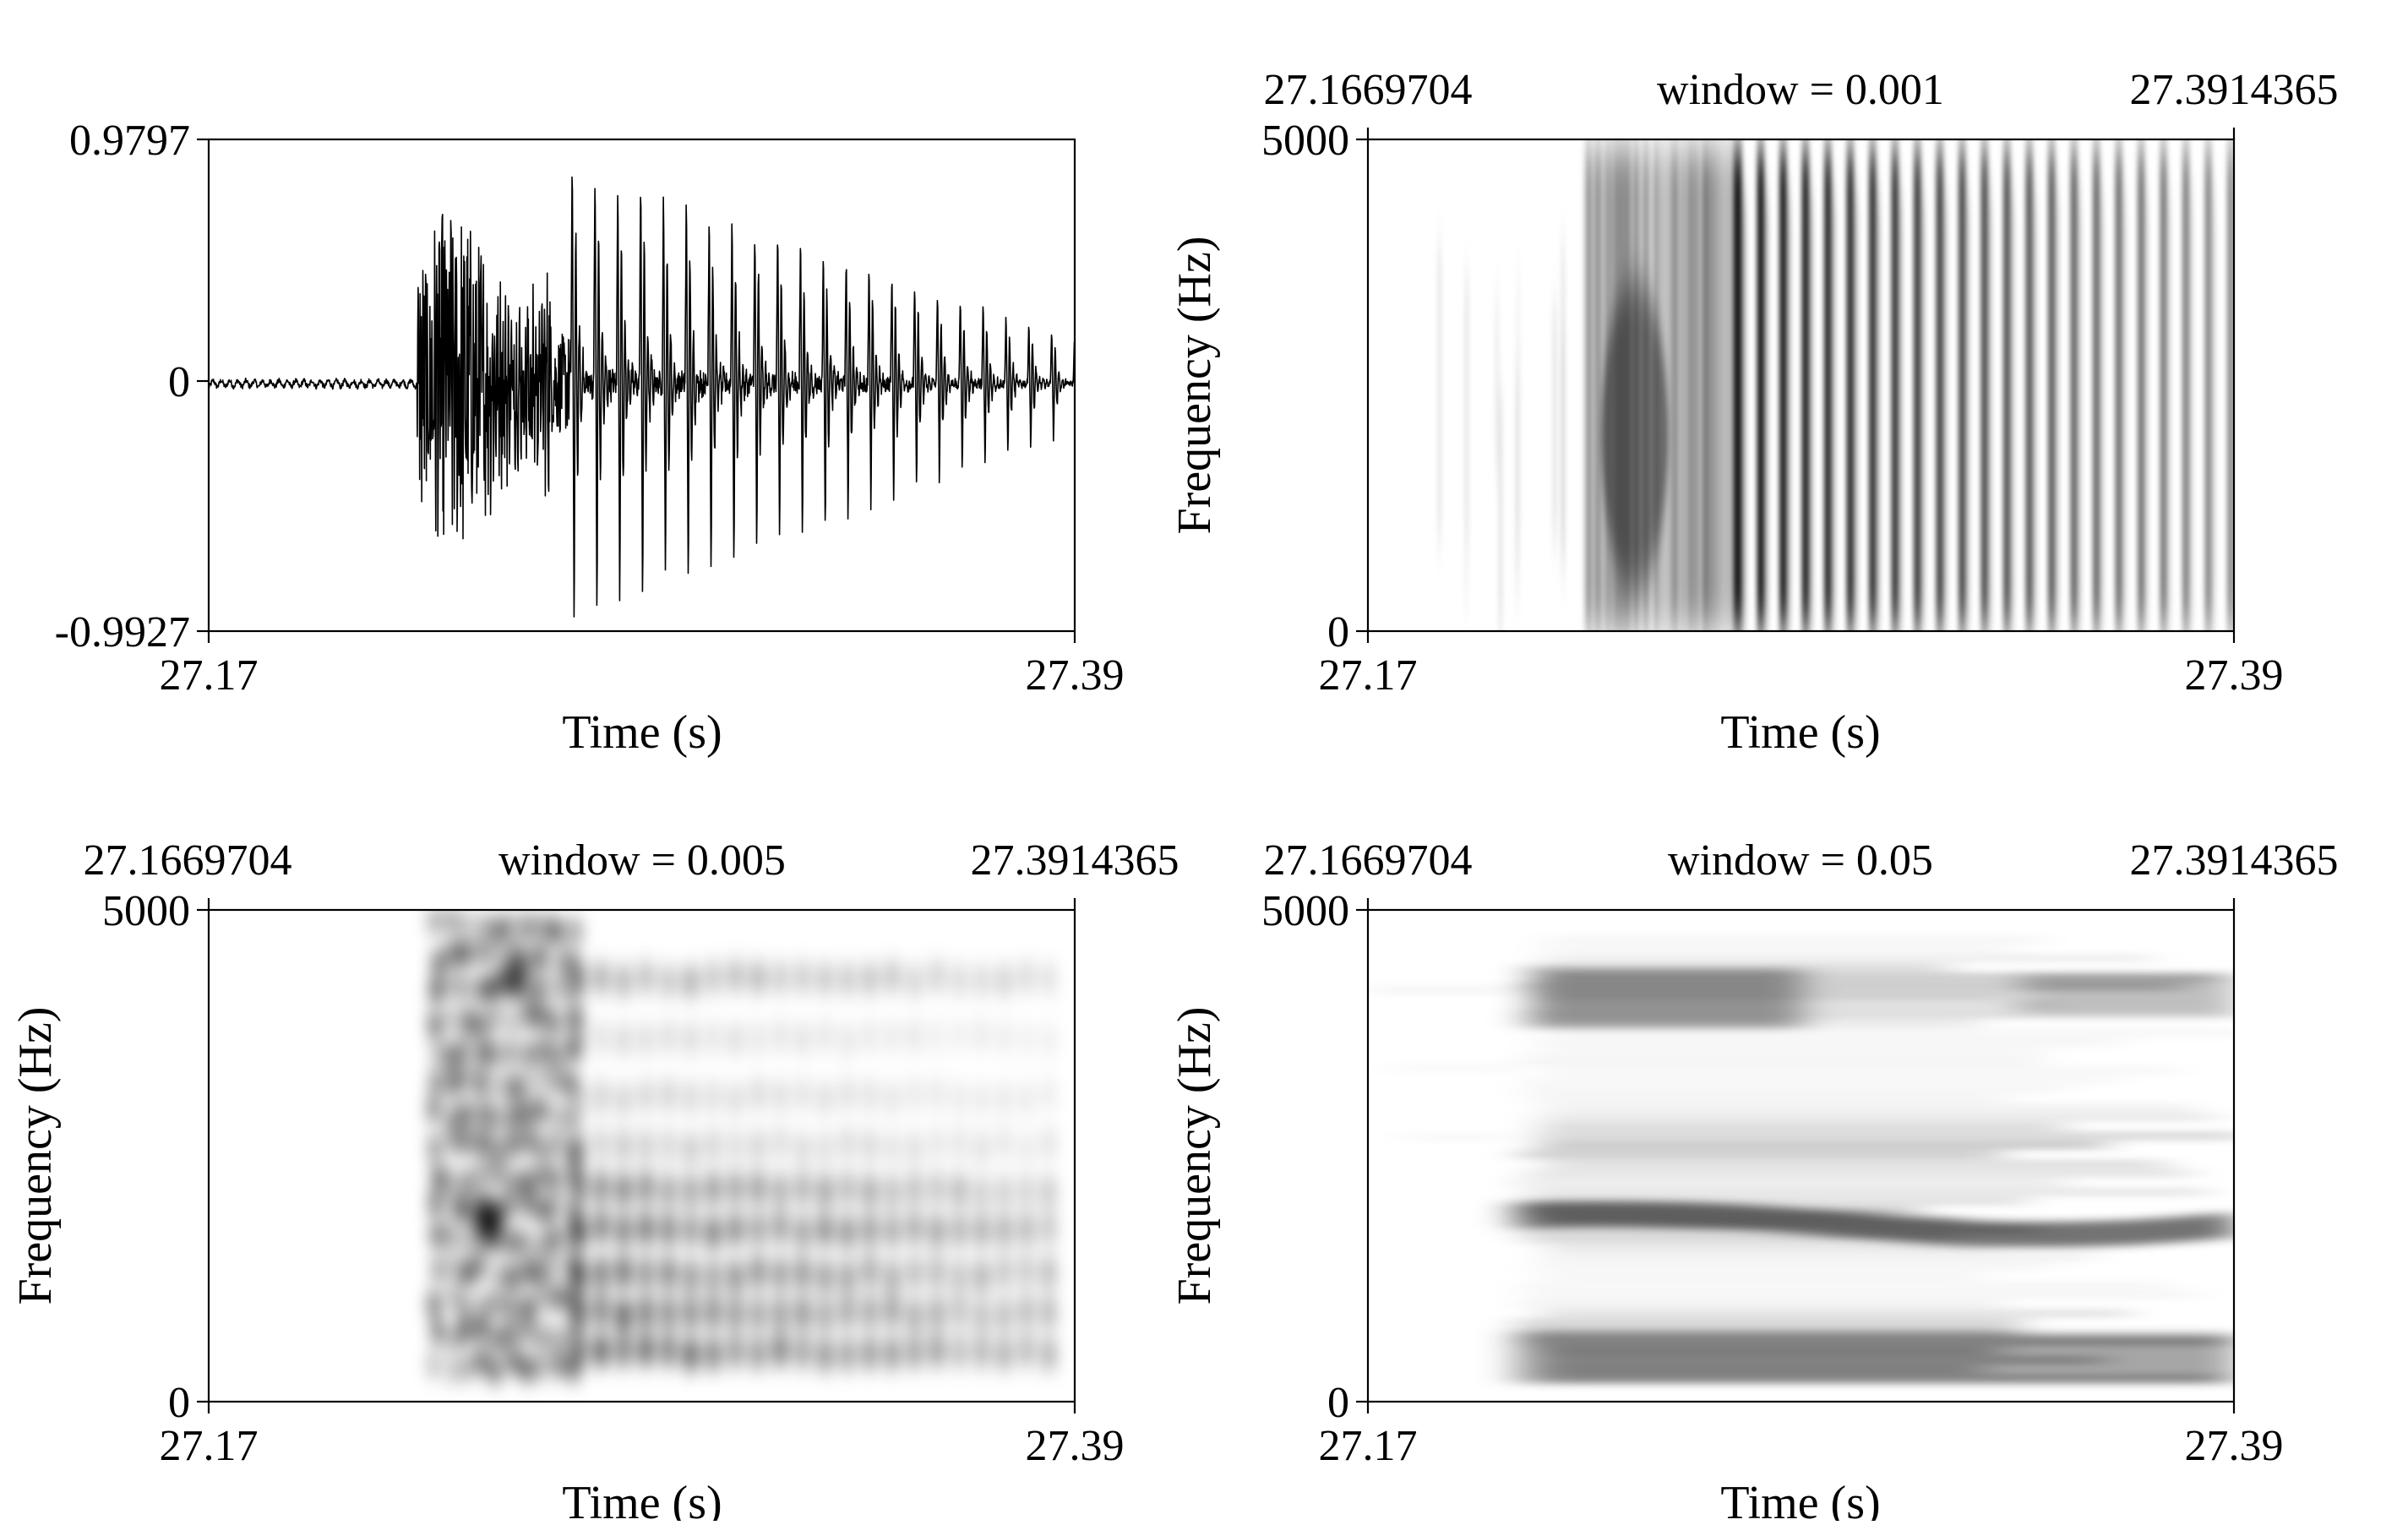  I want to click on spectrogram-1-x-axis-title: Time (s), so click(1800, 732).